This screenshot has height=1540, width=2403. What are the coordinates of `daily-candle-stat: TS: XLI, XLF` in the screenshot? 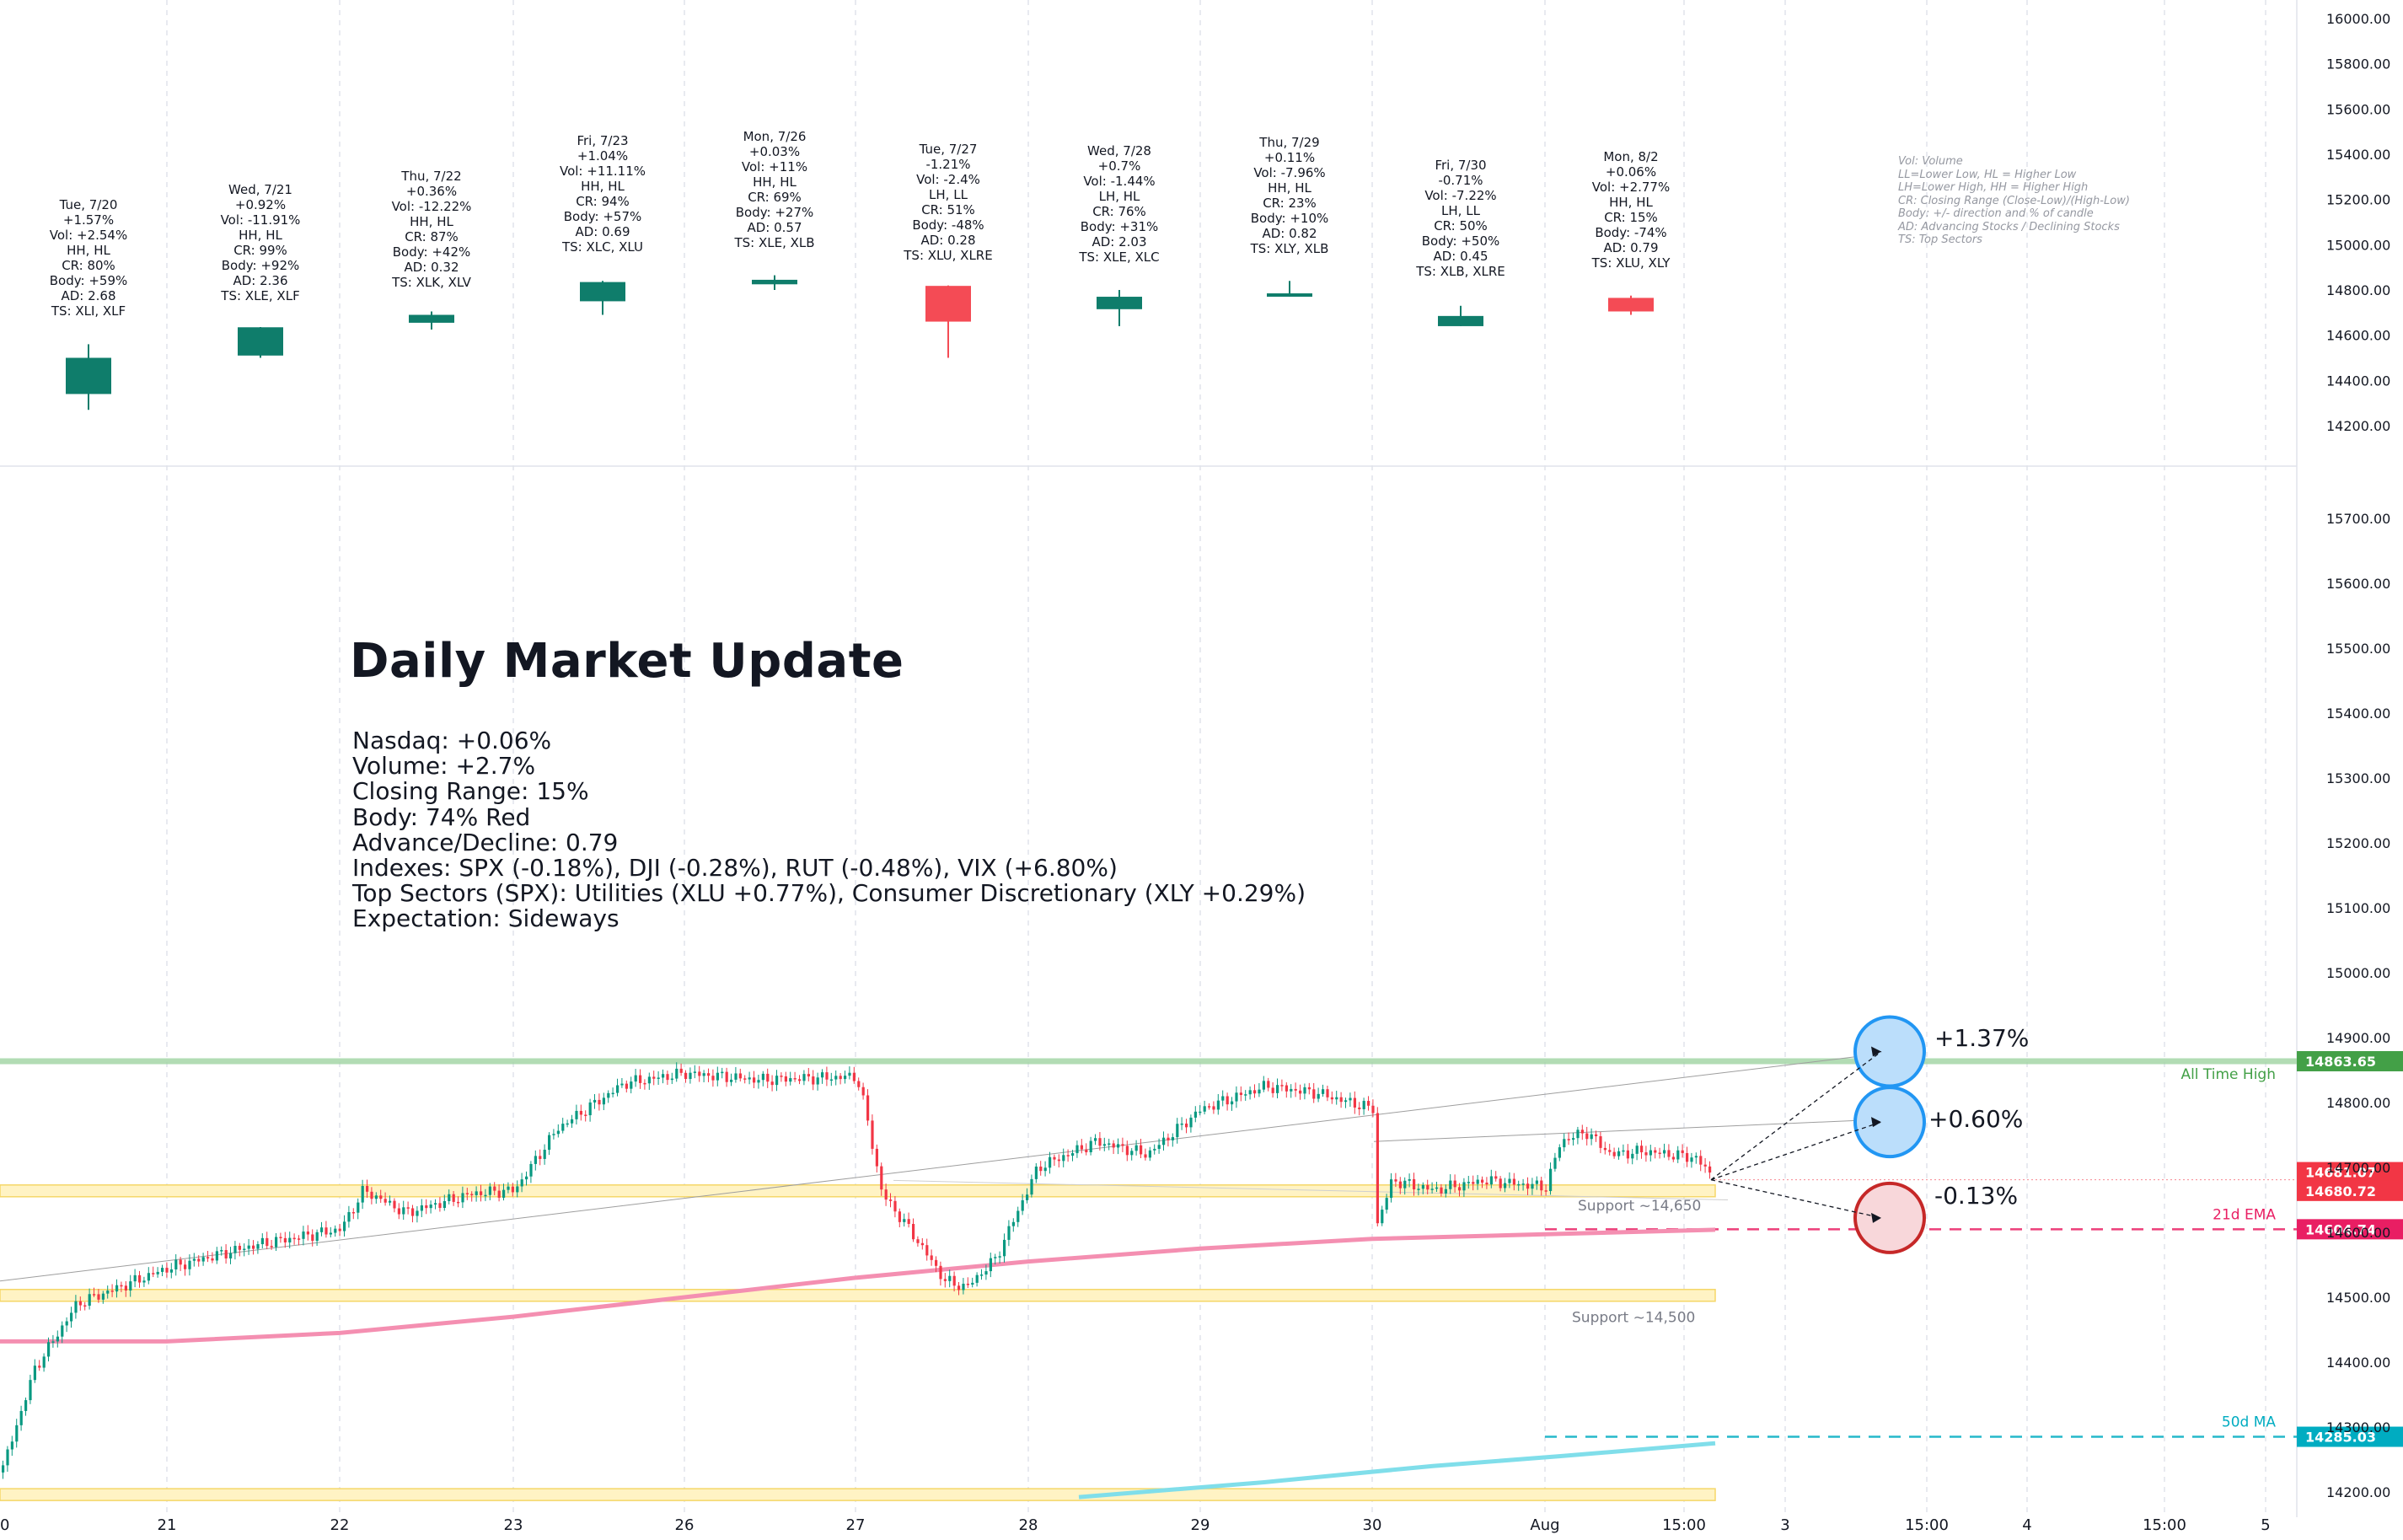 It's located at (88, 311).